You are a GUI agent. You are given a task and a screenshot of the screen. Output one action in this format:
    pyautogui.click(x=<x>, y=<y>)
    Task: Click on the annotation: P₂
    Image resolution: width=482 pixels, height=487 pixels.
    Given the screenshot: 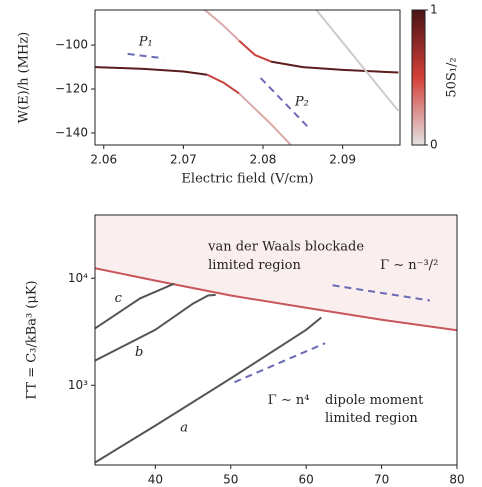 What is the action you would take?
    pyautogui.click(x=301, y=102)
    